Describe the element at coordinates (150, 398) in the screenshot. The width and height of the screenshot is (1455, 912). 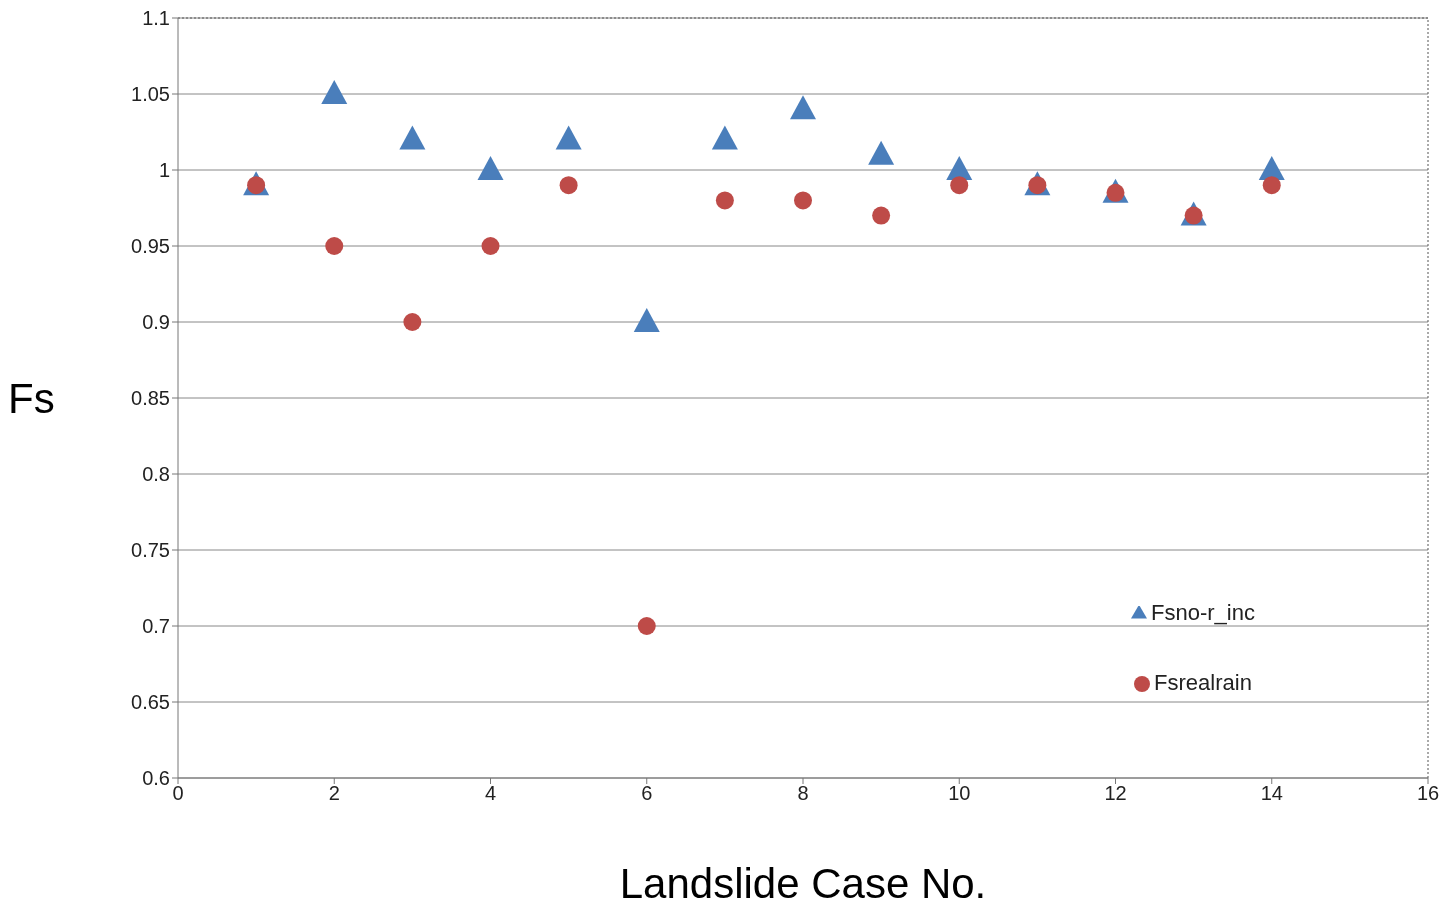
I see `y-tick-label: 0.85` at that location.